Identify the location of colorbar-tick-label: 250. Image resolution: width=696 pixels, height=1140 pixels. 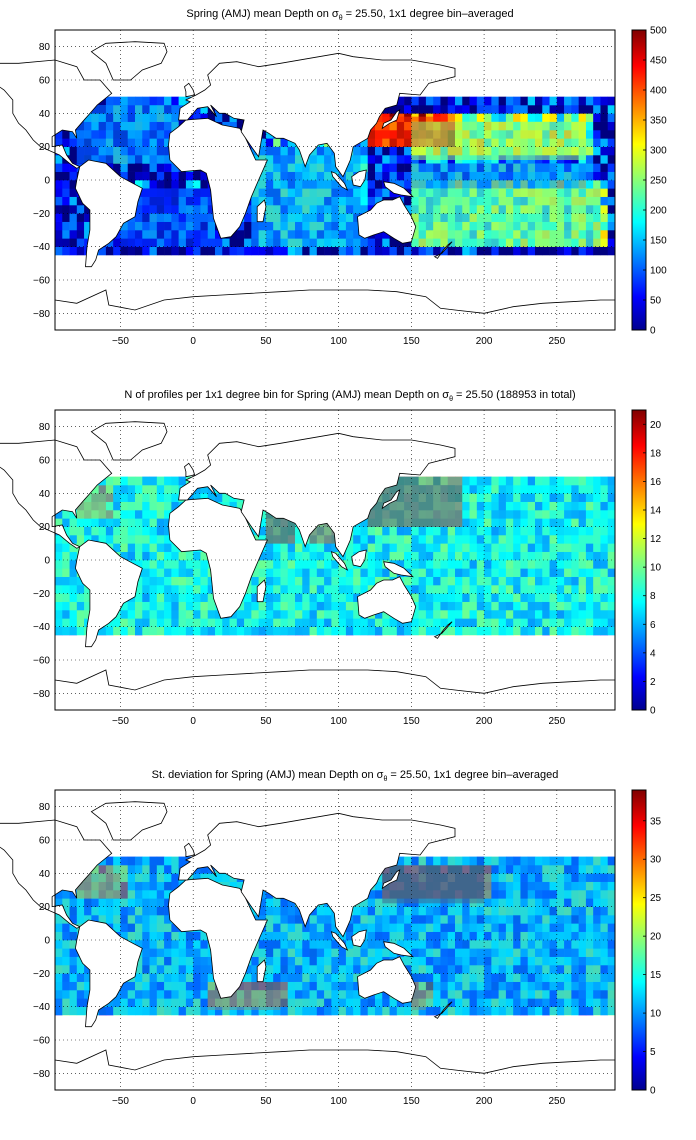
(658, 181).